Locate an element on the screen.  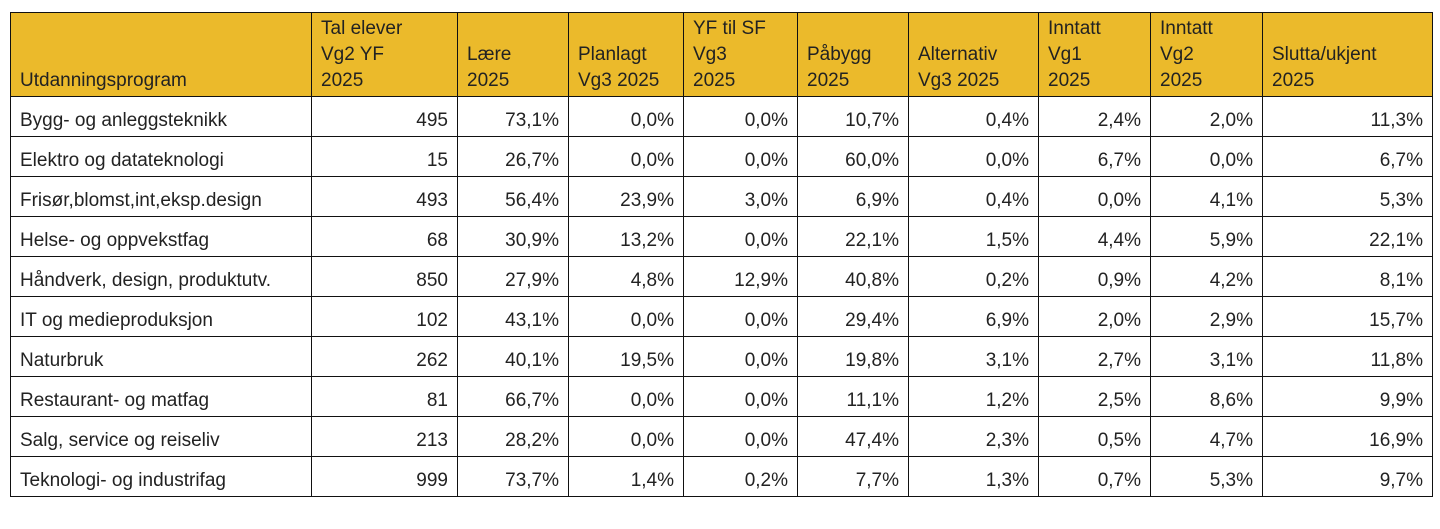
value-cell: 2,9% is located at coordinates (1206, 316).